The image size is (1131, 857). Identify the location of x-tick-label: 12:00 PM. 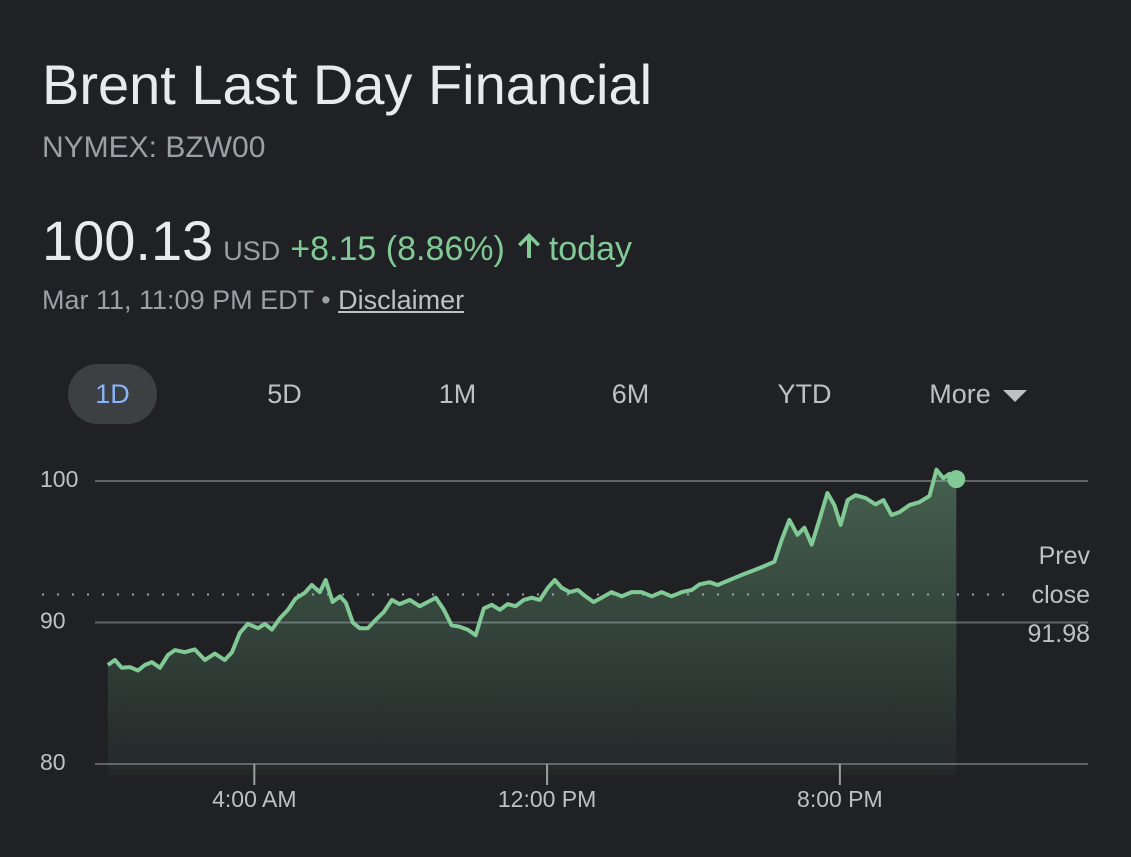
(547, 799).